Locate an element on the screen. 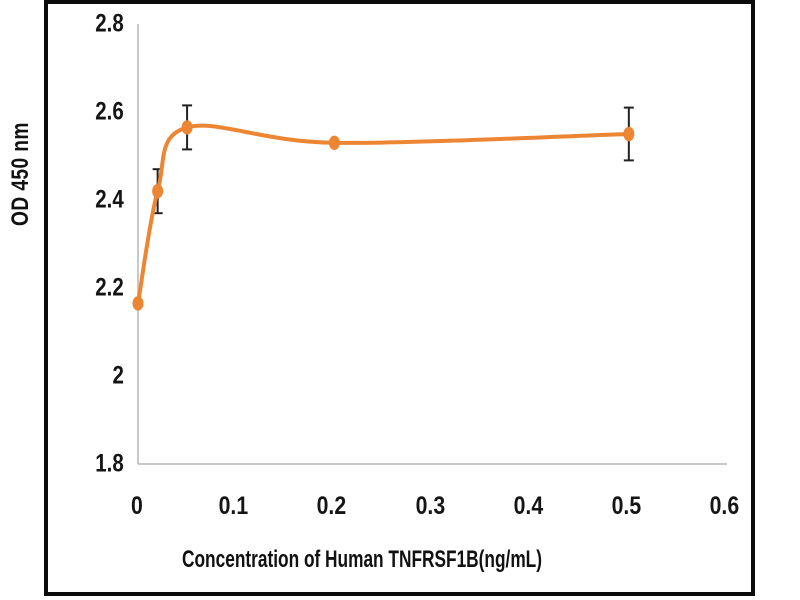 This screenshot has width=800, height=600. x-tick-label: 0.2 is located at coordinates (331, 506).